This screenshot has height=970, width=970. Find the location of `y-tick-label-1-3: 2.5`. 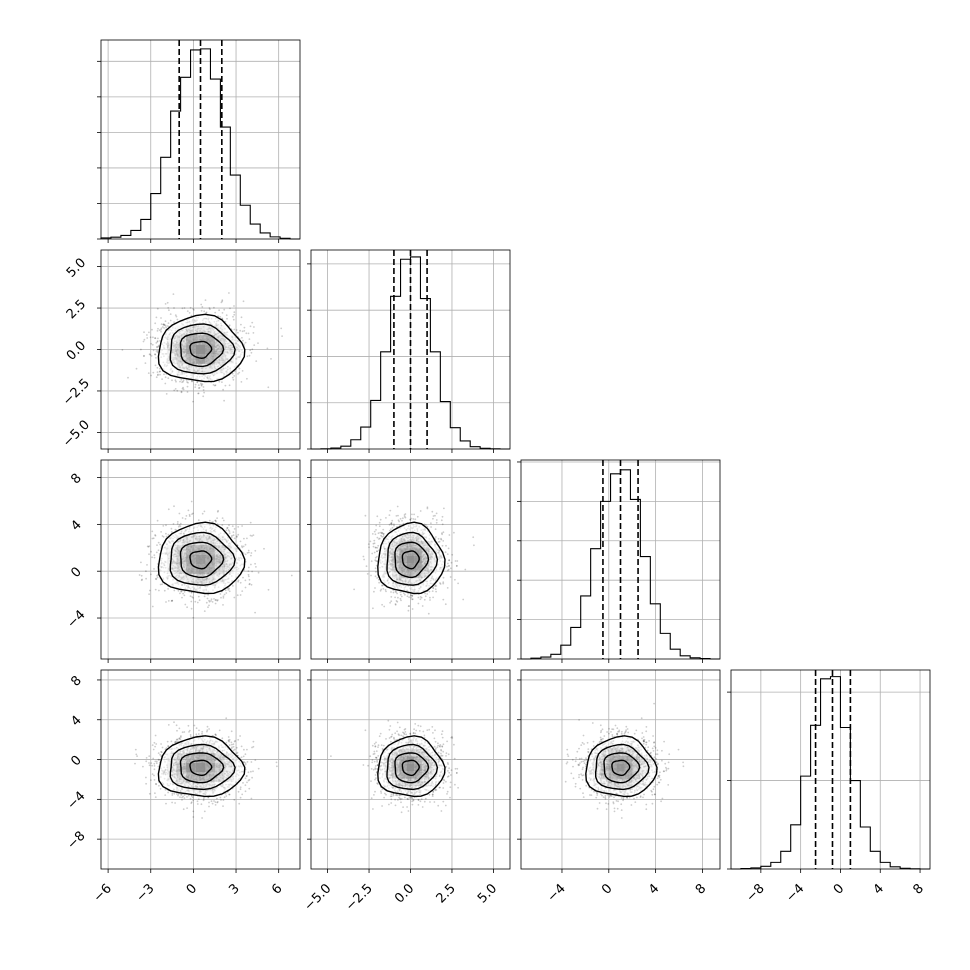

y-tick-label-1-3: 2.5 is located at coordinates (76, 309).